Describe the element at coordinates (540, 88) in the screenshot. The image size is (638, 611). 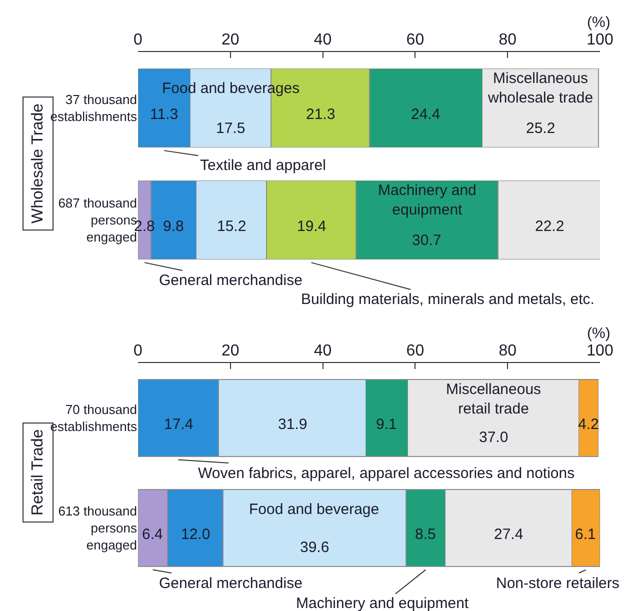
I see `series-label: Miscellaneous wholesale trade` at that location.